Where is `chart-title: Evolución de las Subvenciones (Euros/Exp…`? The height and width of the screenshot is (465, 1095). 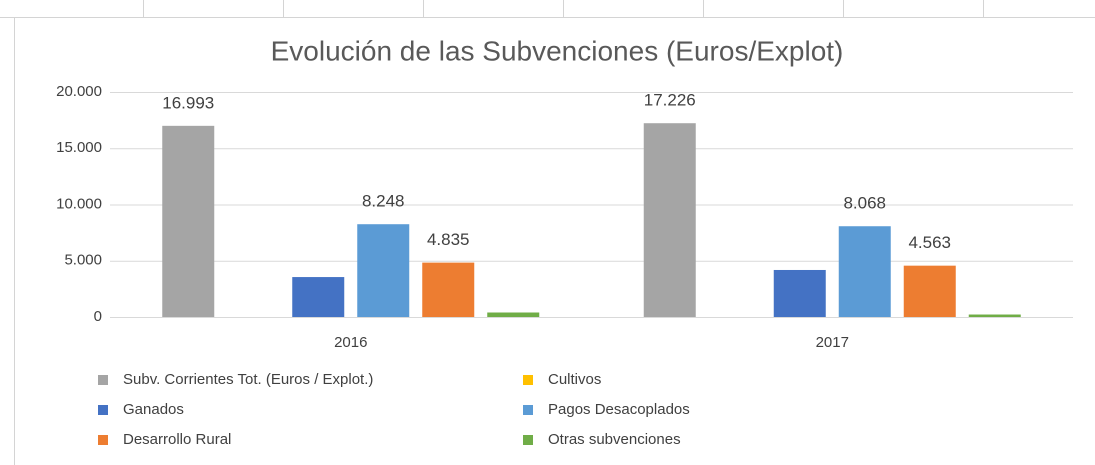
chart-title: Evolución de las Subvenciones (Euros/Exp… is located at coordinates (557, 50).